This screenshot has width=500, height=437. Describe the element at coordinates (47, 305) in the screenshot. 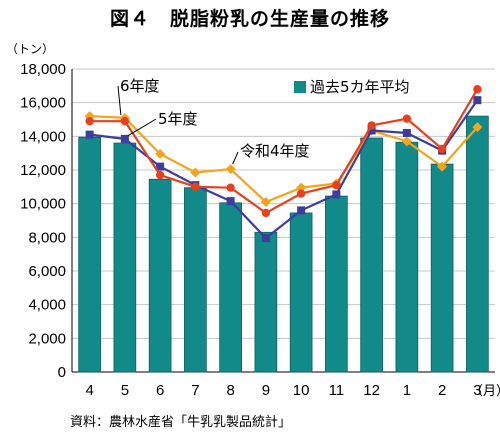

I see `y-tick-label: 4,000` at that location.